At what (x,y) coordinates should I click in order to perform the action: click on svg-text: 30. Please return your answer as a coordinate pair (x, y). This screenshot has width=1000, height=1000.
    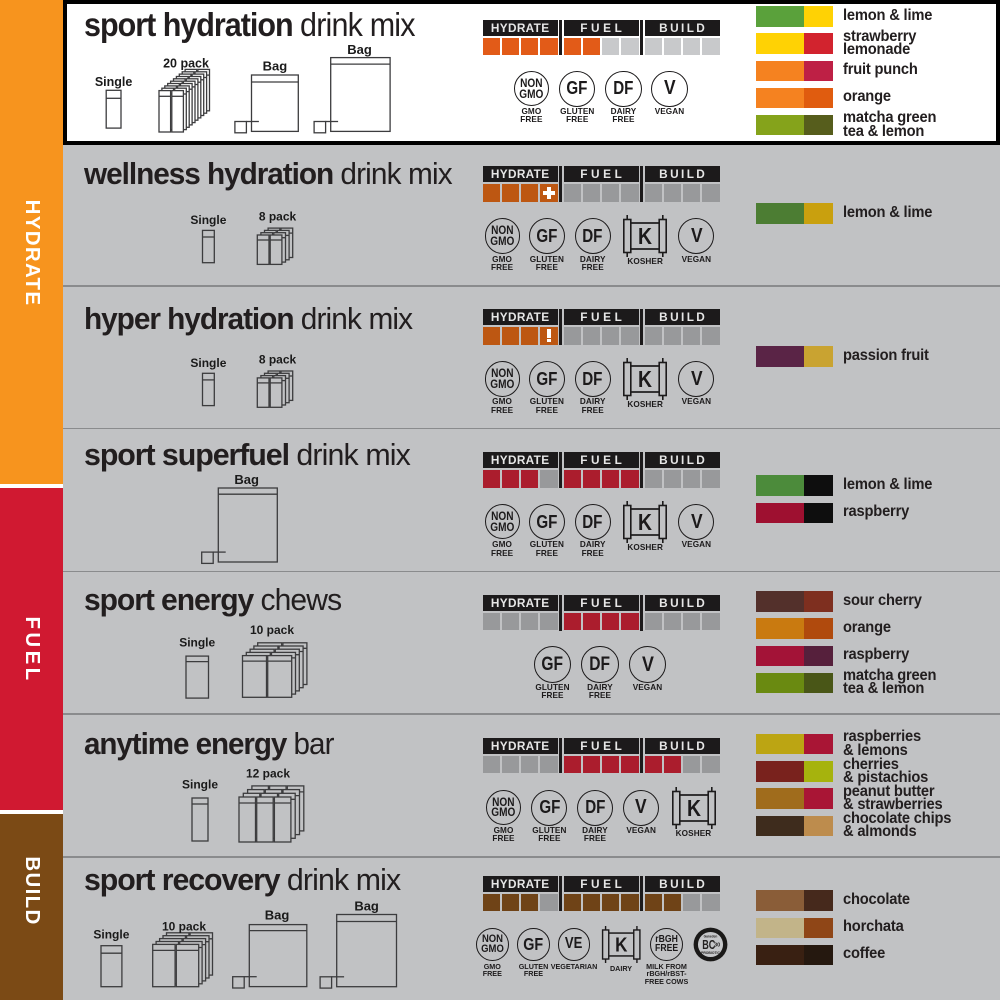
    Looking at the image, I should click on (717, 946).